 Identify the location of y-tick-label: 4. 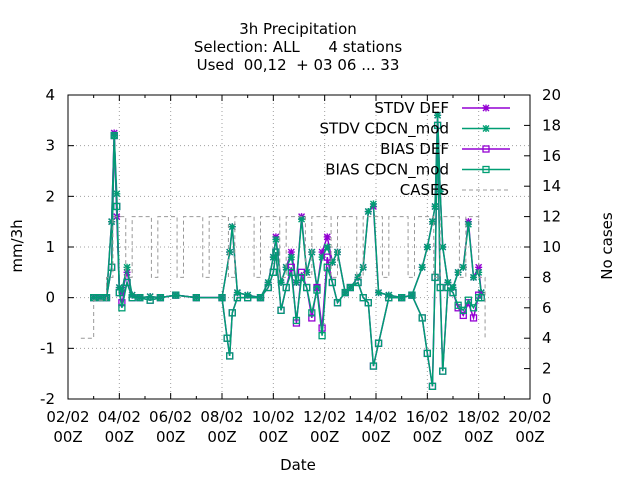
(50, 95).